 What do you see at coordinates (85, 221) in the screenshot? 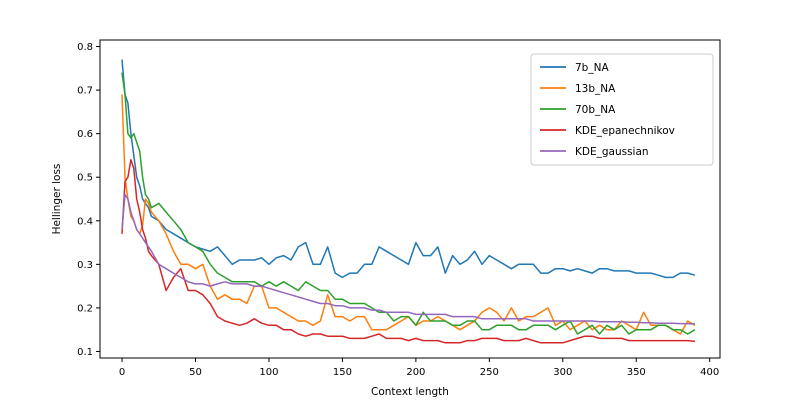
I see `y-tick-label: 0.4` at bounding box center [85, 221].